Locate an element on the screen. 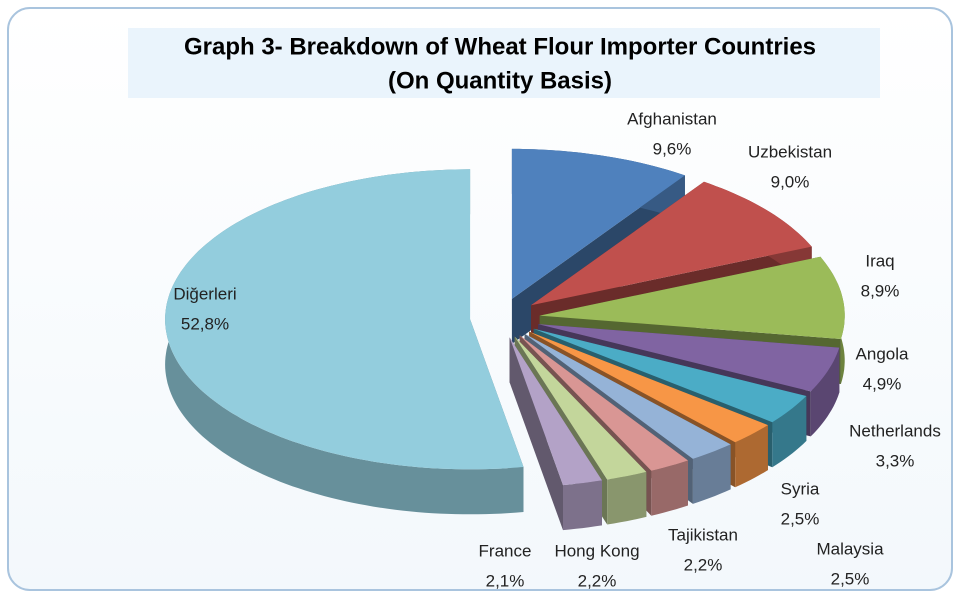  slice-label: Tajikistan is located at coordinates (703, 534).